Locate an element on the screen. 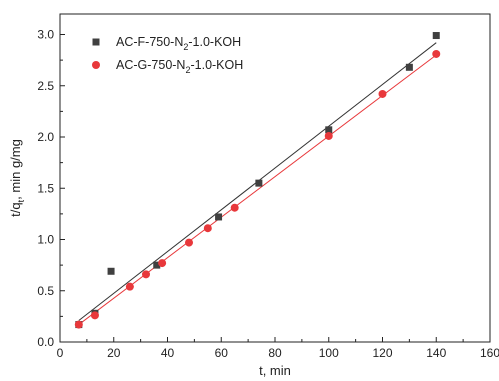 The height and width of the screenshot is (381, 499). y-tick-label: 1.5 is located at coordinates (45, 188).